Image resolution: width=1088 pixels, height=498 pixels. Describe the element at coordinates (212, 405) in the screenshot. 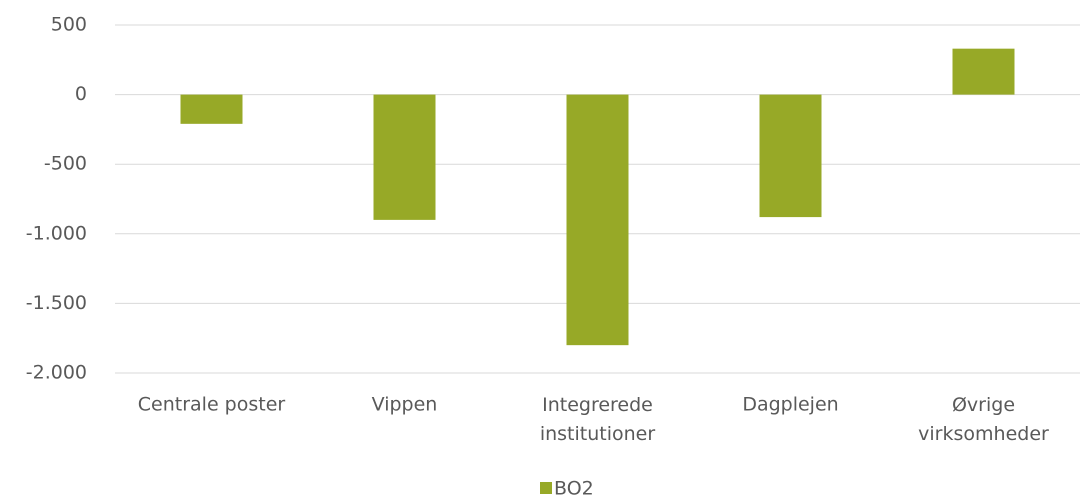

I see `x-tick-label: Centrale poster` at that location.